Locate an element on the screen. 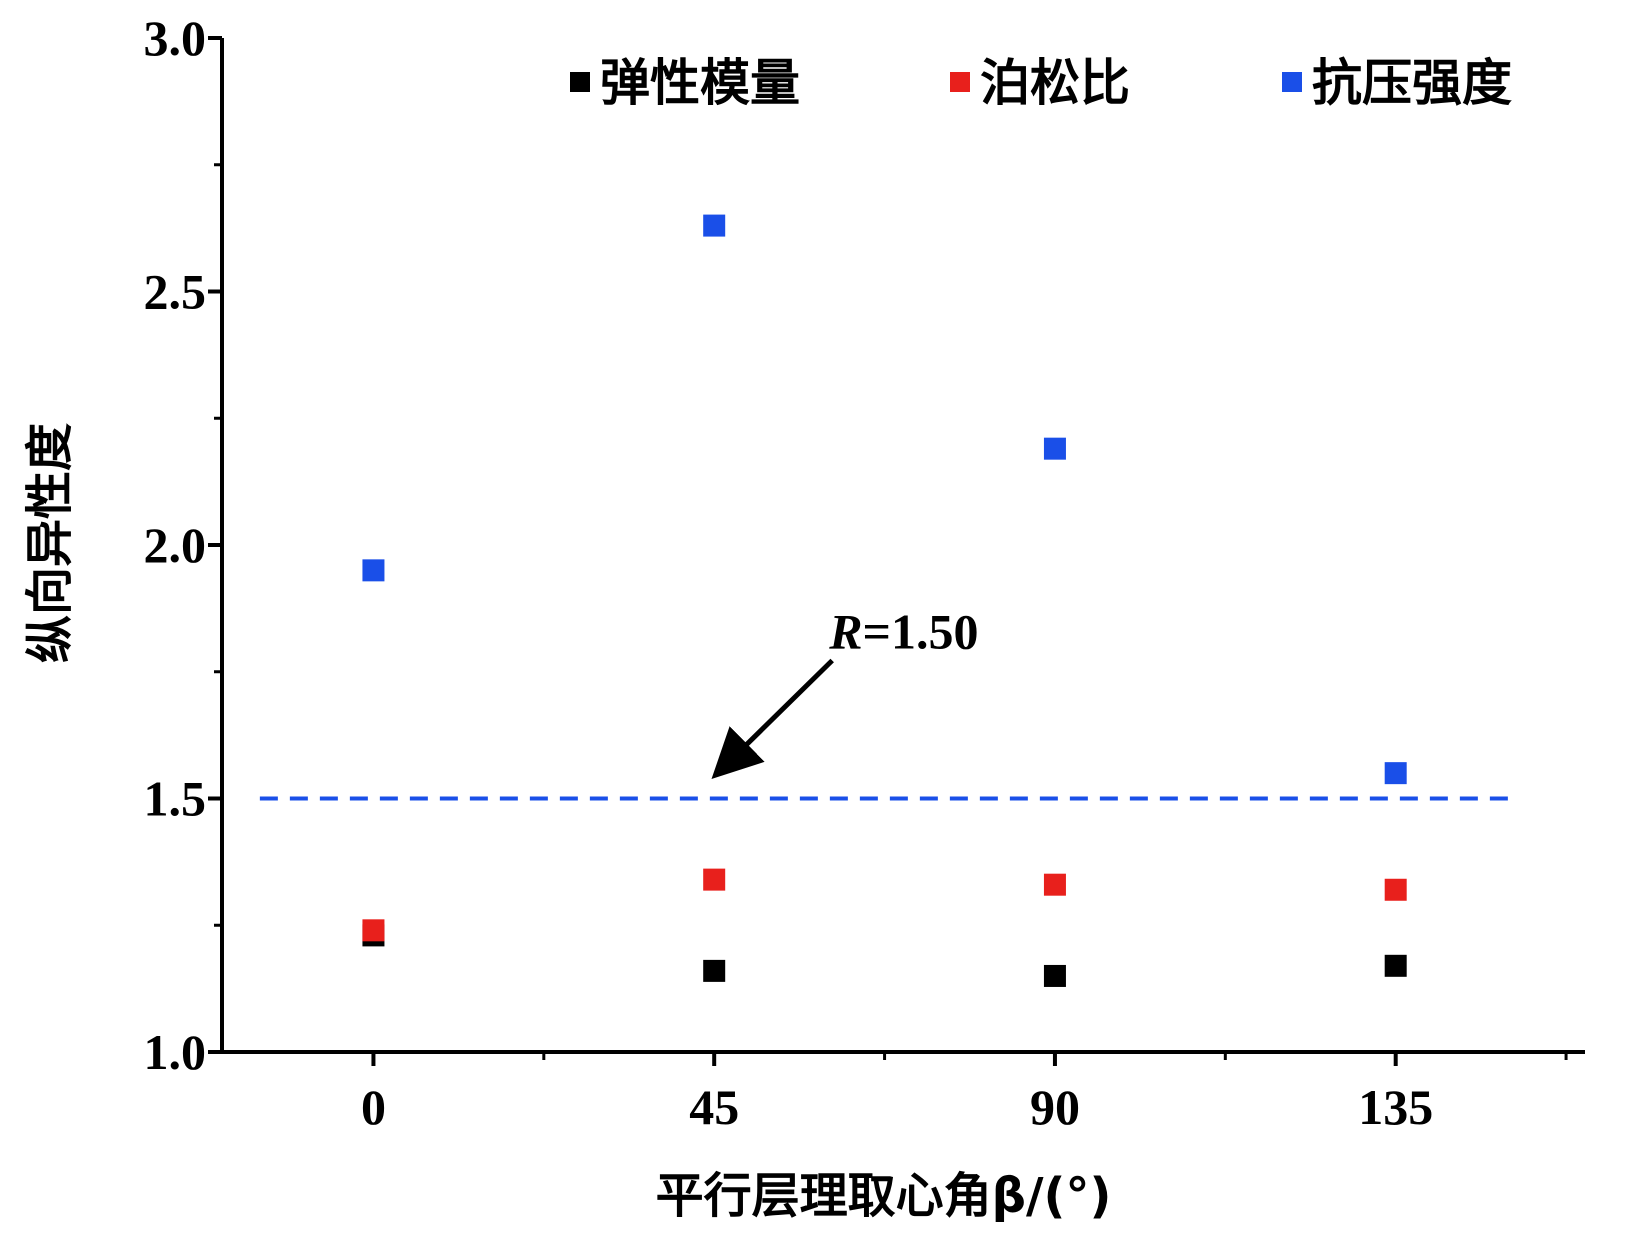 The width and height of the screenshot is (1634, 1243). x-tick-label: 0 is located at coordinates (373, 1107).